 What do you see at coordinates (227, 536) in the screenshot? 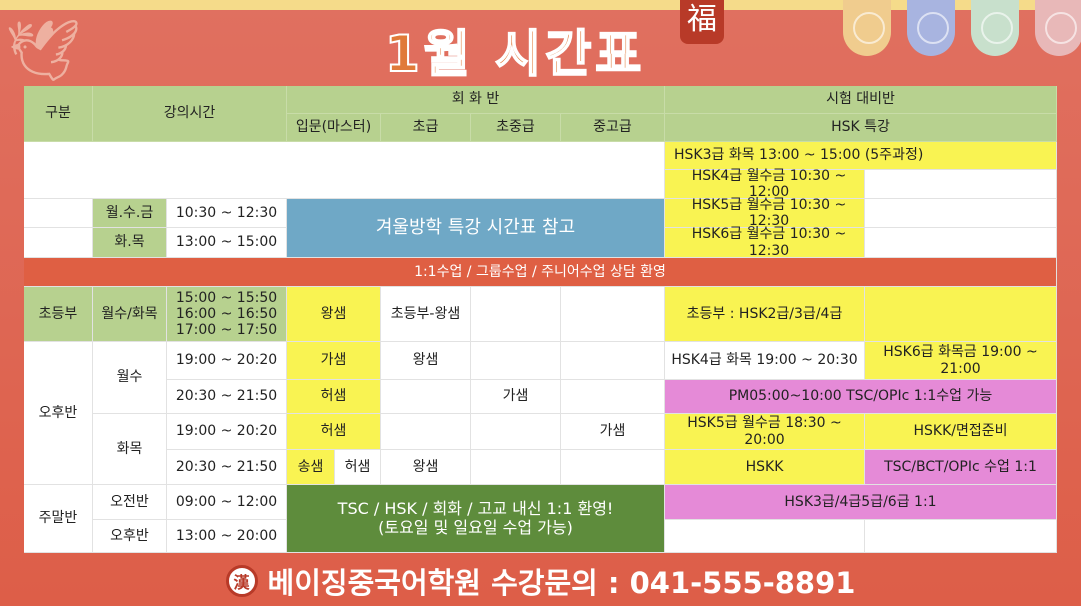
I see `time-cell: 13:00 ~ 20:00` at bounding box center [227, 536].